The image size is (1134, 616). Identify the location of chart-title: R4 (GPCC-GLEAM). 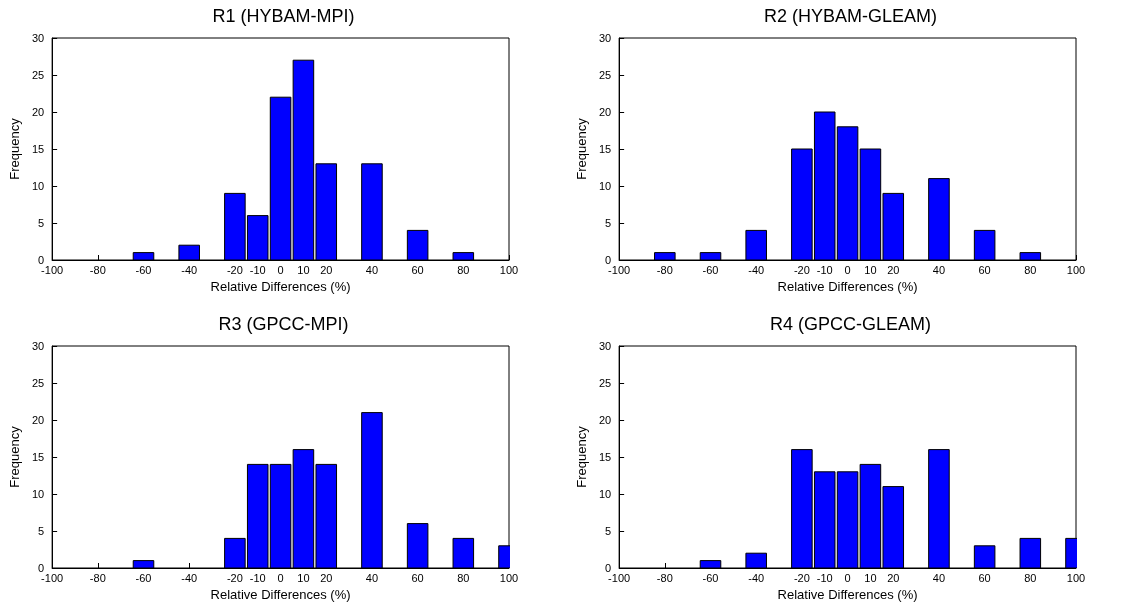
(850, 324).